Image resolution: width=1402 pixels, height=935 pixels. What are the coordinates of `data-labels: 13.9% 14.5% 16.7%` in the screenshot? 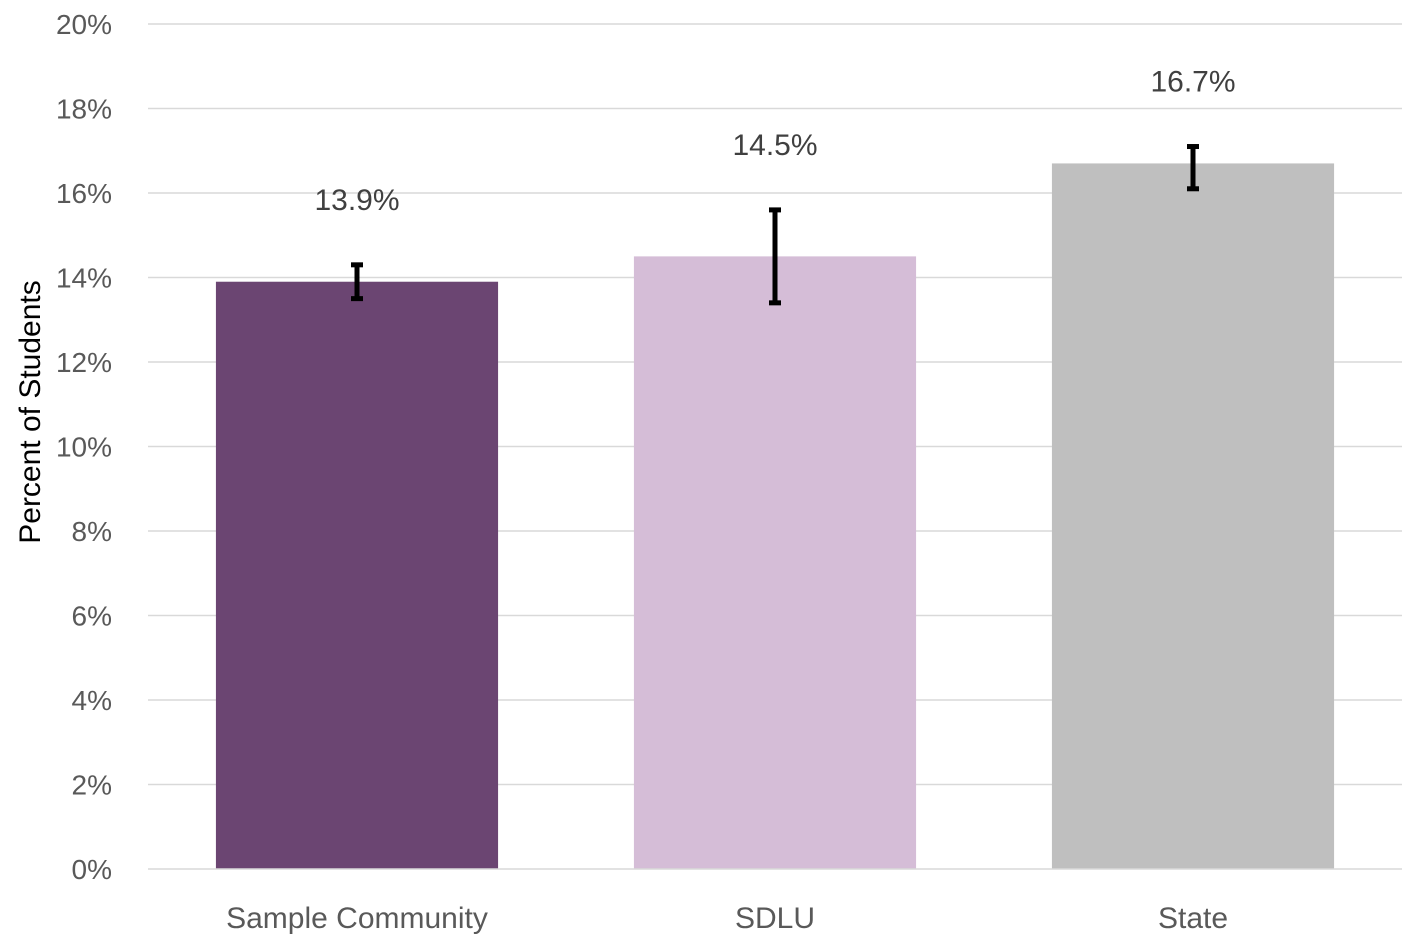 It's located at (774, 141).